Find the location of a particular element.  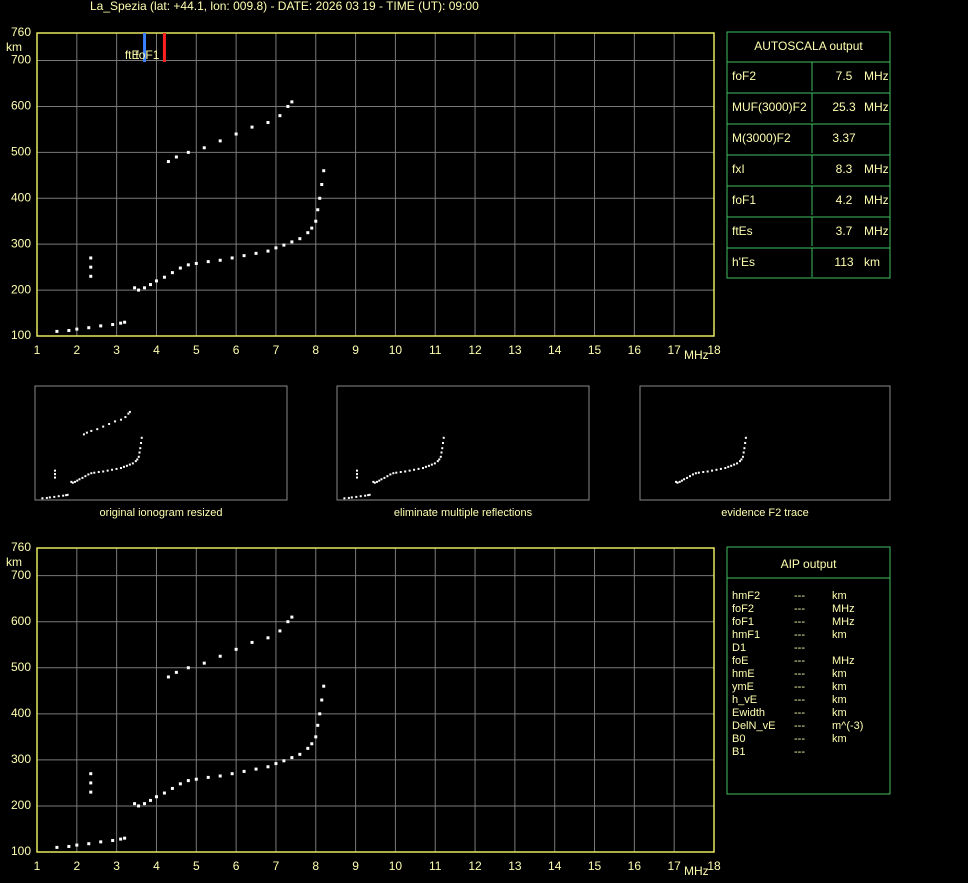

x-tick-label: 8 is located at coordinates (315, 350).